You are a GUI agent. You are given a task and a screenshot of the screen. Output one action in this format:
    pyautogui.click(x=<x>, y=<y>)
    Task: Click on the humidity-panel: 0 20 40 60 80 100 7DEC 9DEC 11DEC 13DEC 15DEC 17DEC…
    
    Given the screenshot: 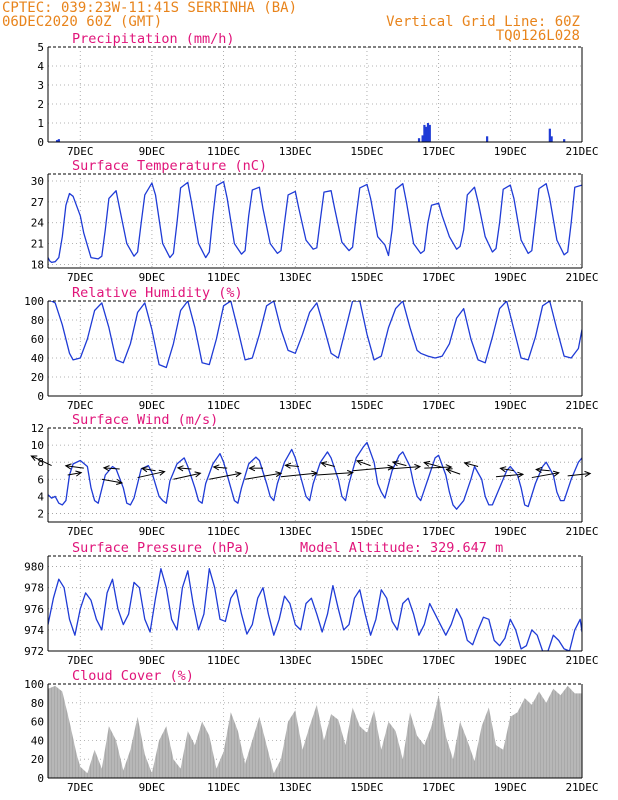 What is the action you would take?
    pyautogui.click(x=311, y=348)
    